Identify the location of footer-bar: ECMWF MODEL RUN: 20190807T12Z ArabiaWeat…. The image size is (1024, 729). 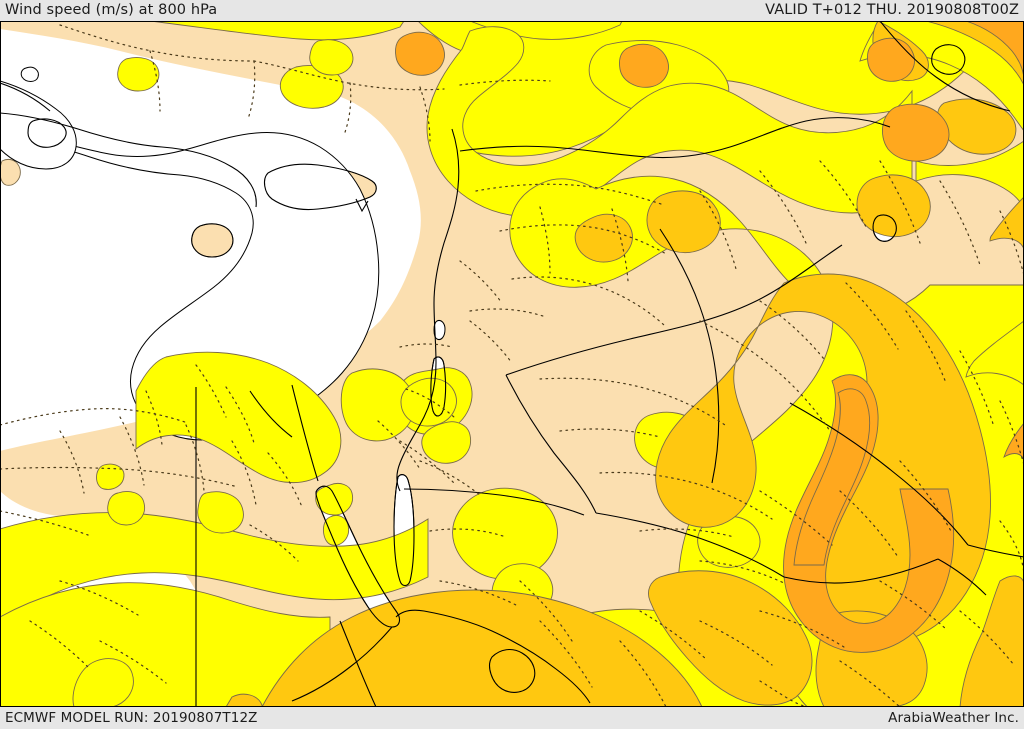
(512, 718).